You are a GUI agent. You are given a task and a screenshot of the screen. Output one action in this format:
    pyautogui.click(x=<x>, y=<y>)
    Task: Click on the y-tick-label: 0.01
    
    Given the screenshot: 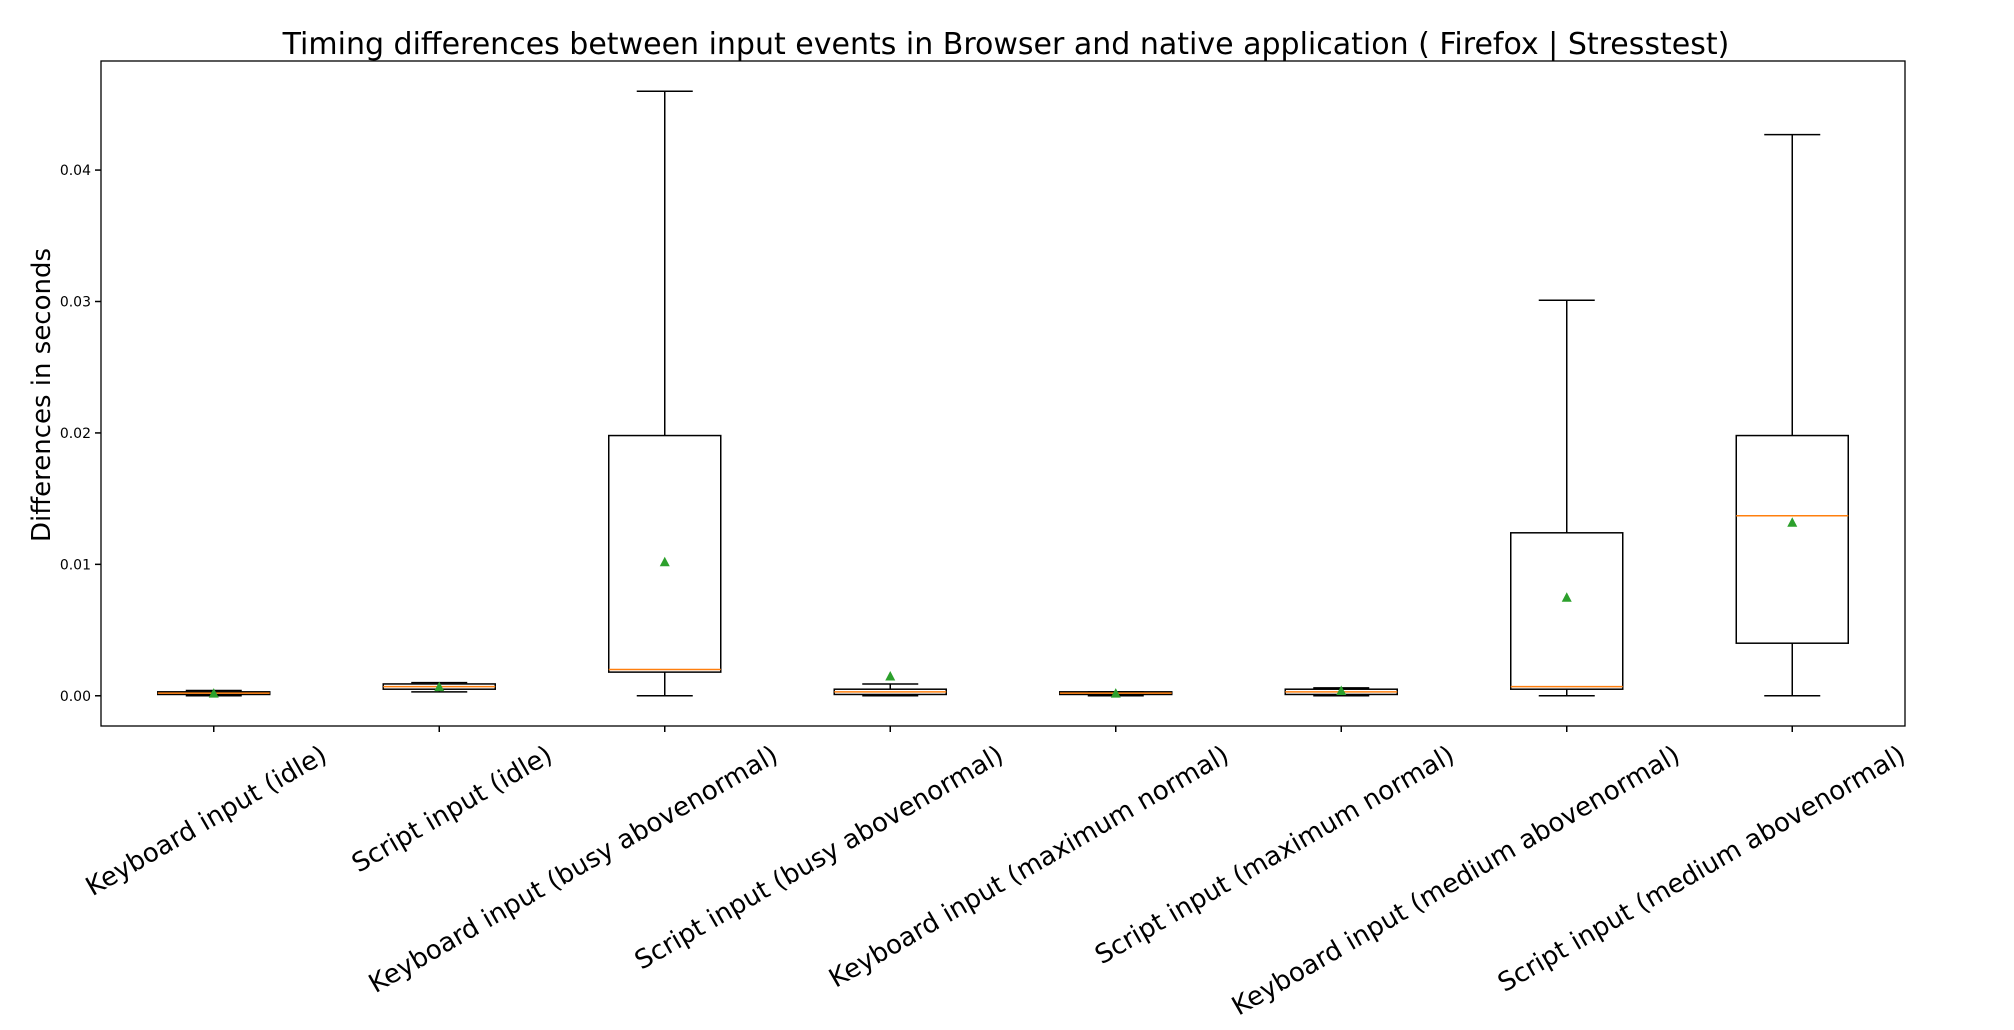 What is the action you would take?
    pyautogui.click(x=75, y=565)
    